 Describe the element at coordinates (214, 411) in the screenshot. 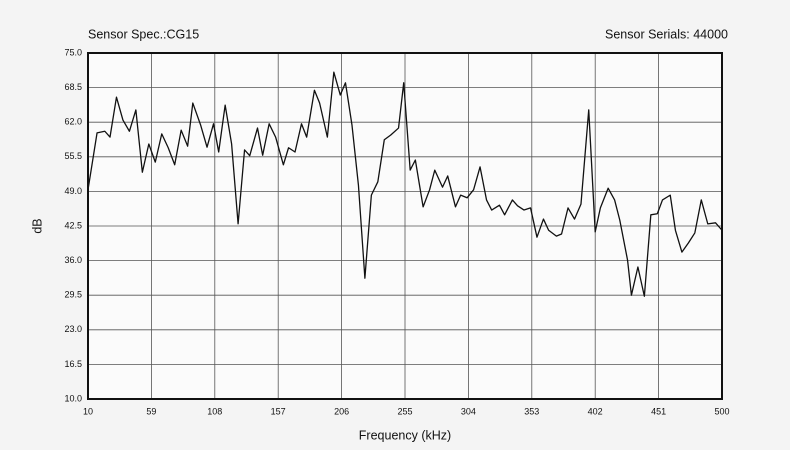

I see `x-tick-label: 108` at that location.